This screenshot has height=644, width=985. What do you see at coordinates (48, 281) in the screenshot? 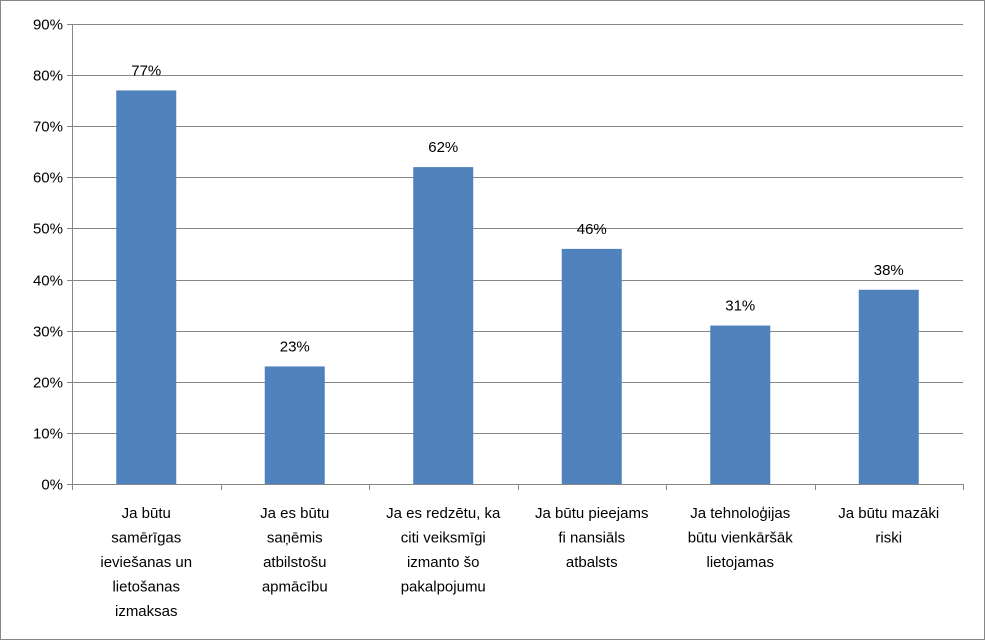
I see `y-tick-label: 40%` at bounding box center [48, 281].